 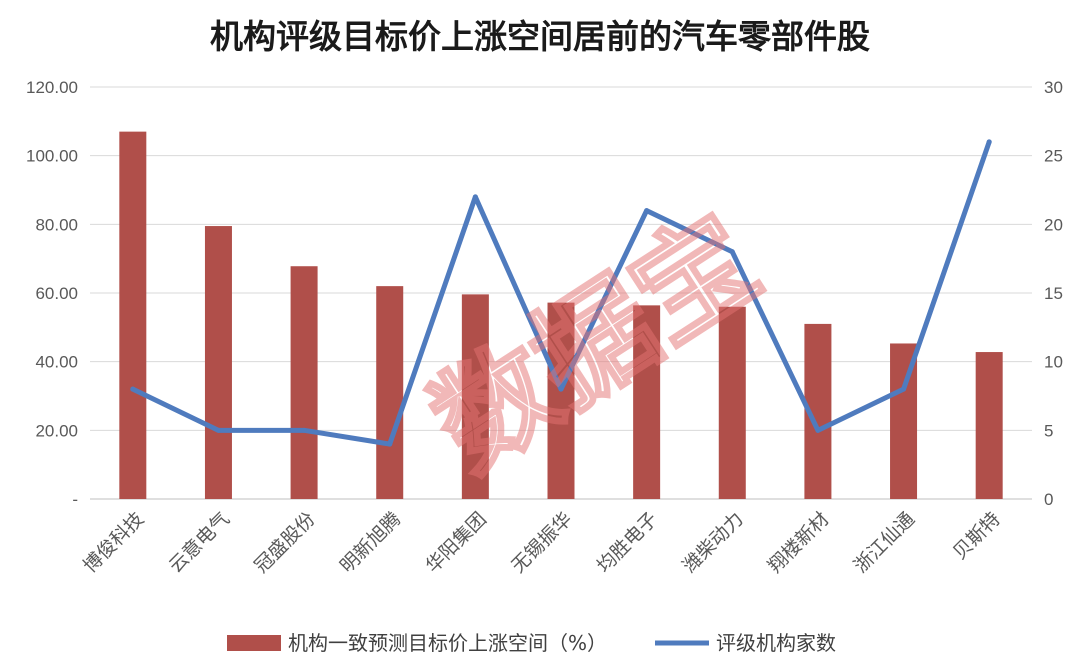 What do you see at coordinates (56, 430) in the screenshot?
I see `left-tick-label: 20.00` at bounding box center [56, 430].